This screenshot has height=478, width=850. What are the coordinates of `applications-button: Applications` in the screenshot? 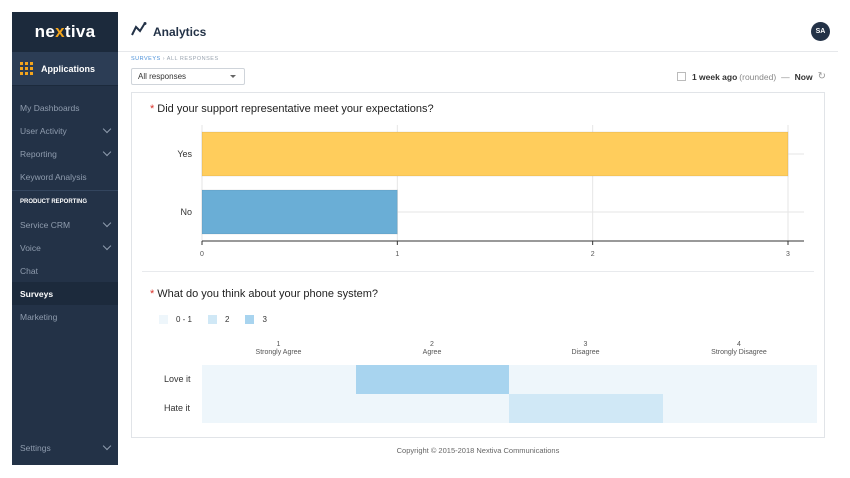 It's located at (65, 69).